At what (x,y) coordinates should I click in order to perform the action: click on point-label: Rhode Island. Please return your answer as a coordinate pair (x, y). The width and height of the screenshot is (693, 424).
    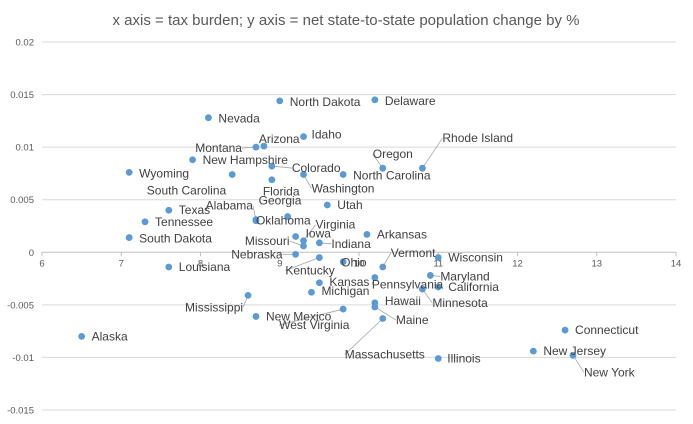
    Looking at the image, I should click on (477, 138).